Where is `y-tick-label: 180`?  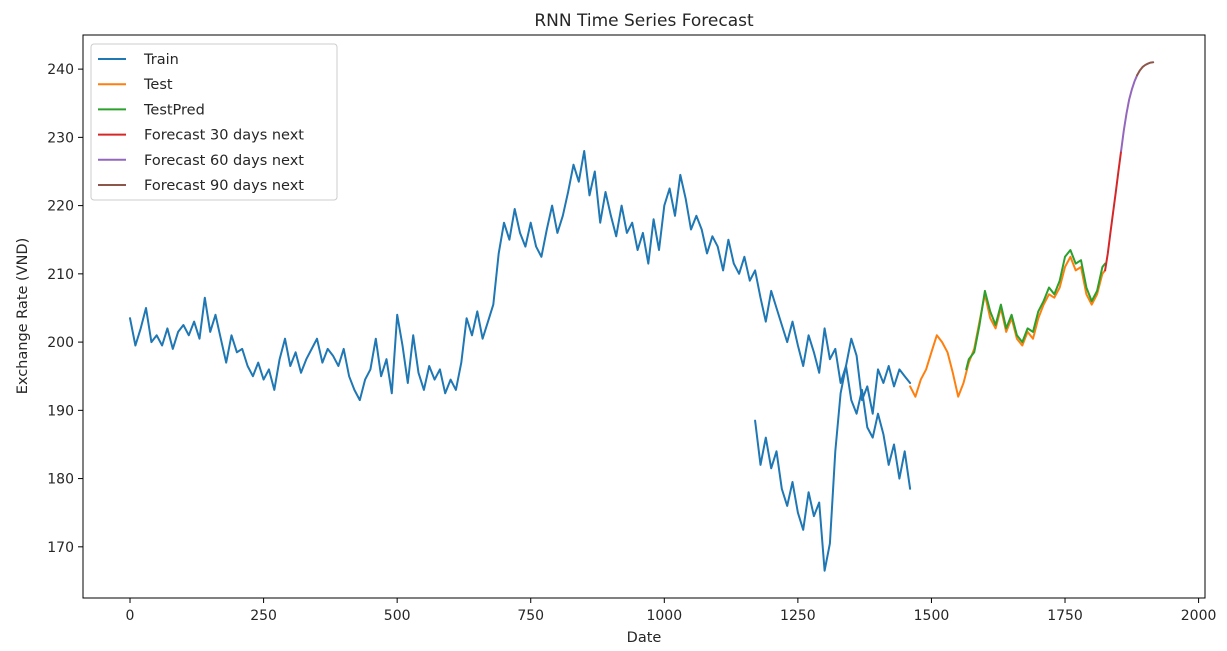
y-tick-label: 180 is located at coordinates (60, 480).